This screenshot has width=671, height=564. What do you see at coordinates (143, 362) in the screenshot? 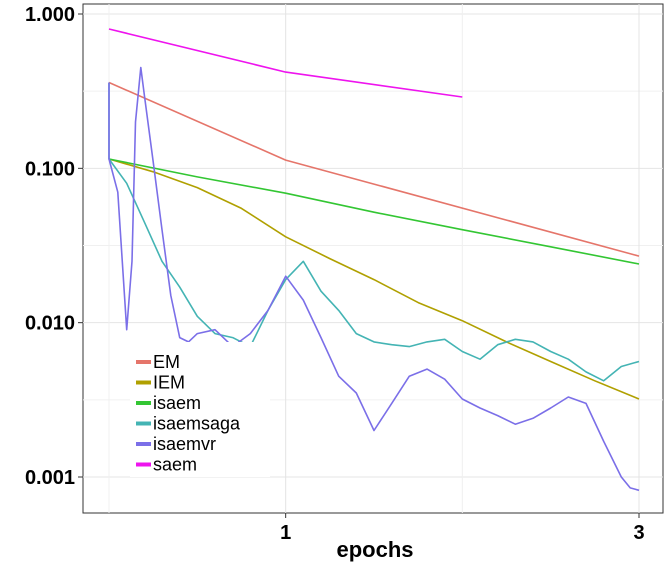
I see `legend-key-EM` at bounding box center [143, 362].